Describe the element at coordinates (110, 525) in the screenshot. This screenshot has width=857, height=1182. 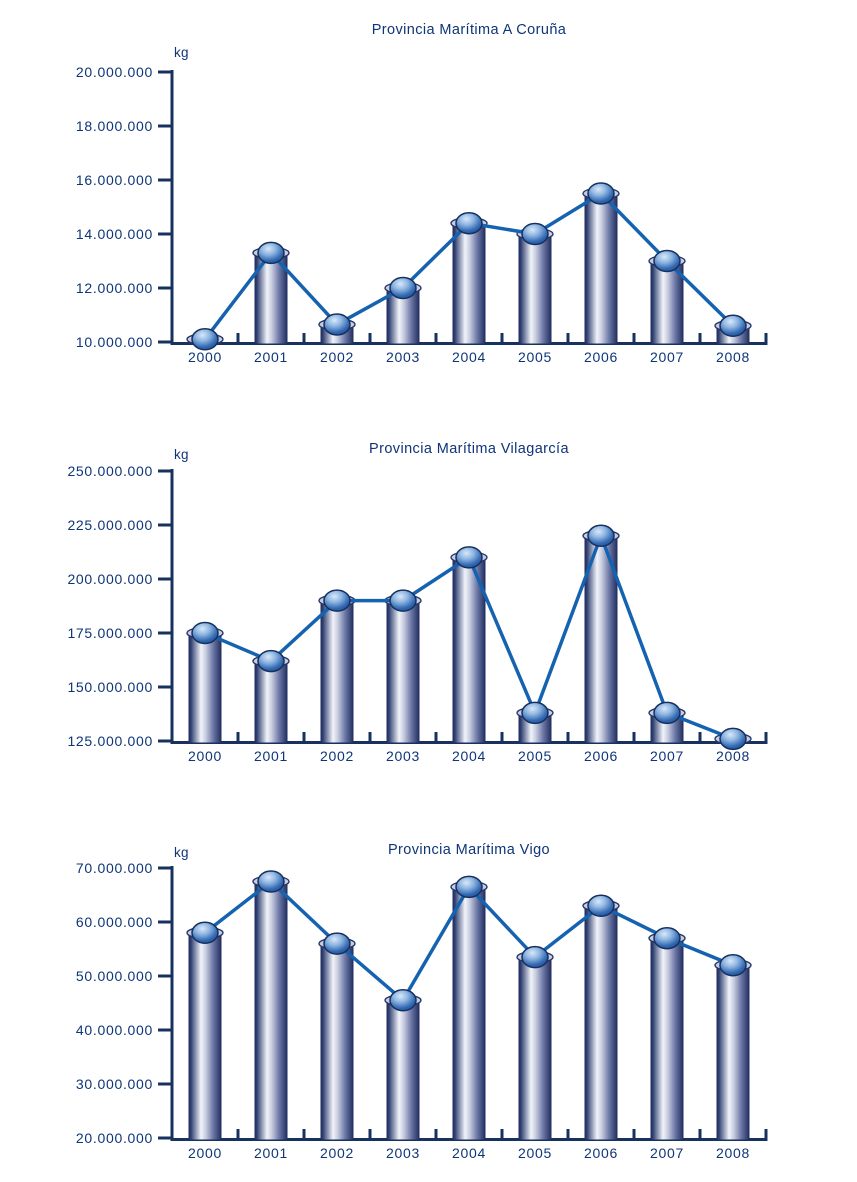
I see `y-tick-label: 225.000.000` at that location.